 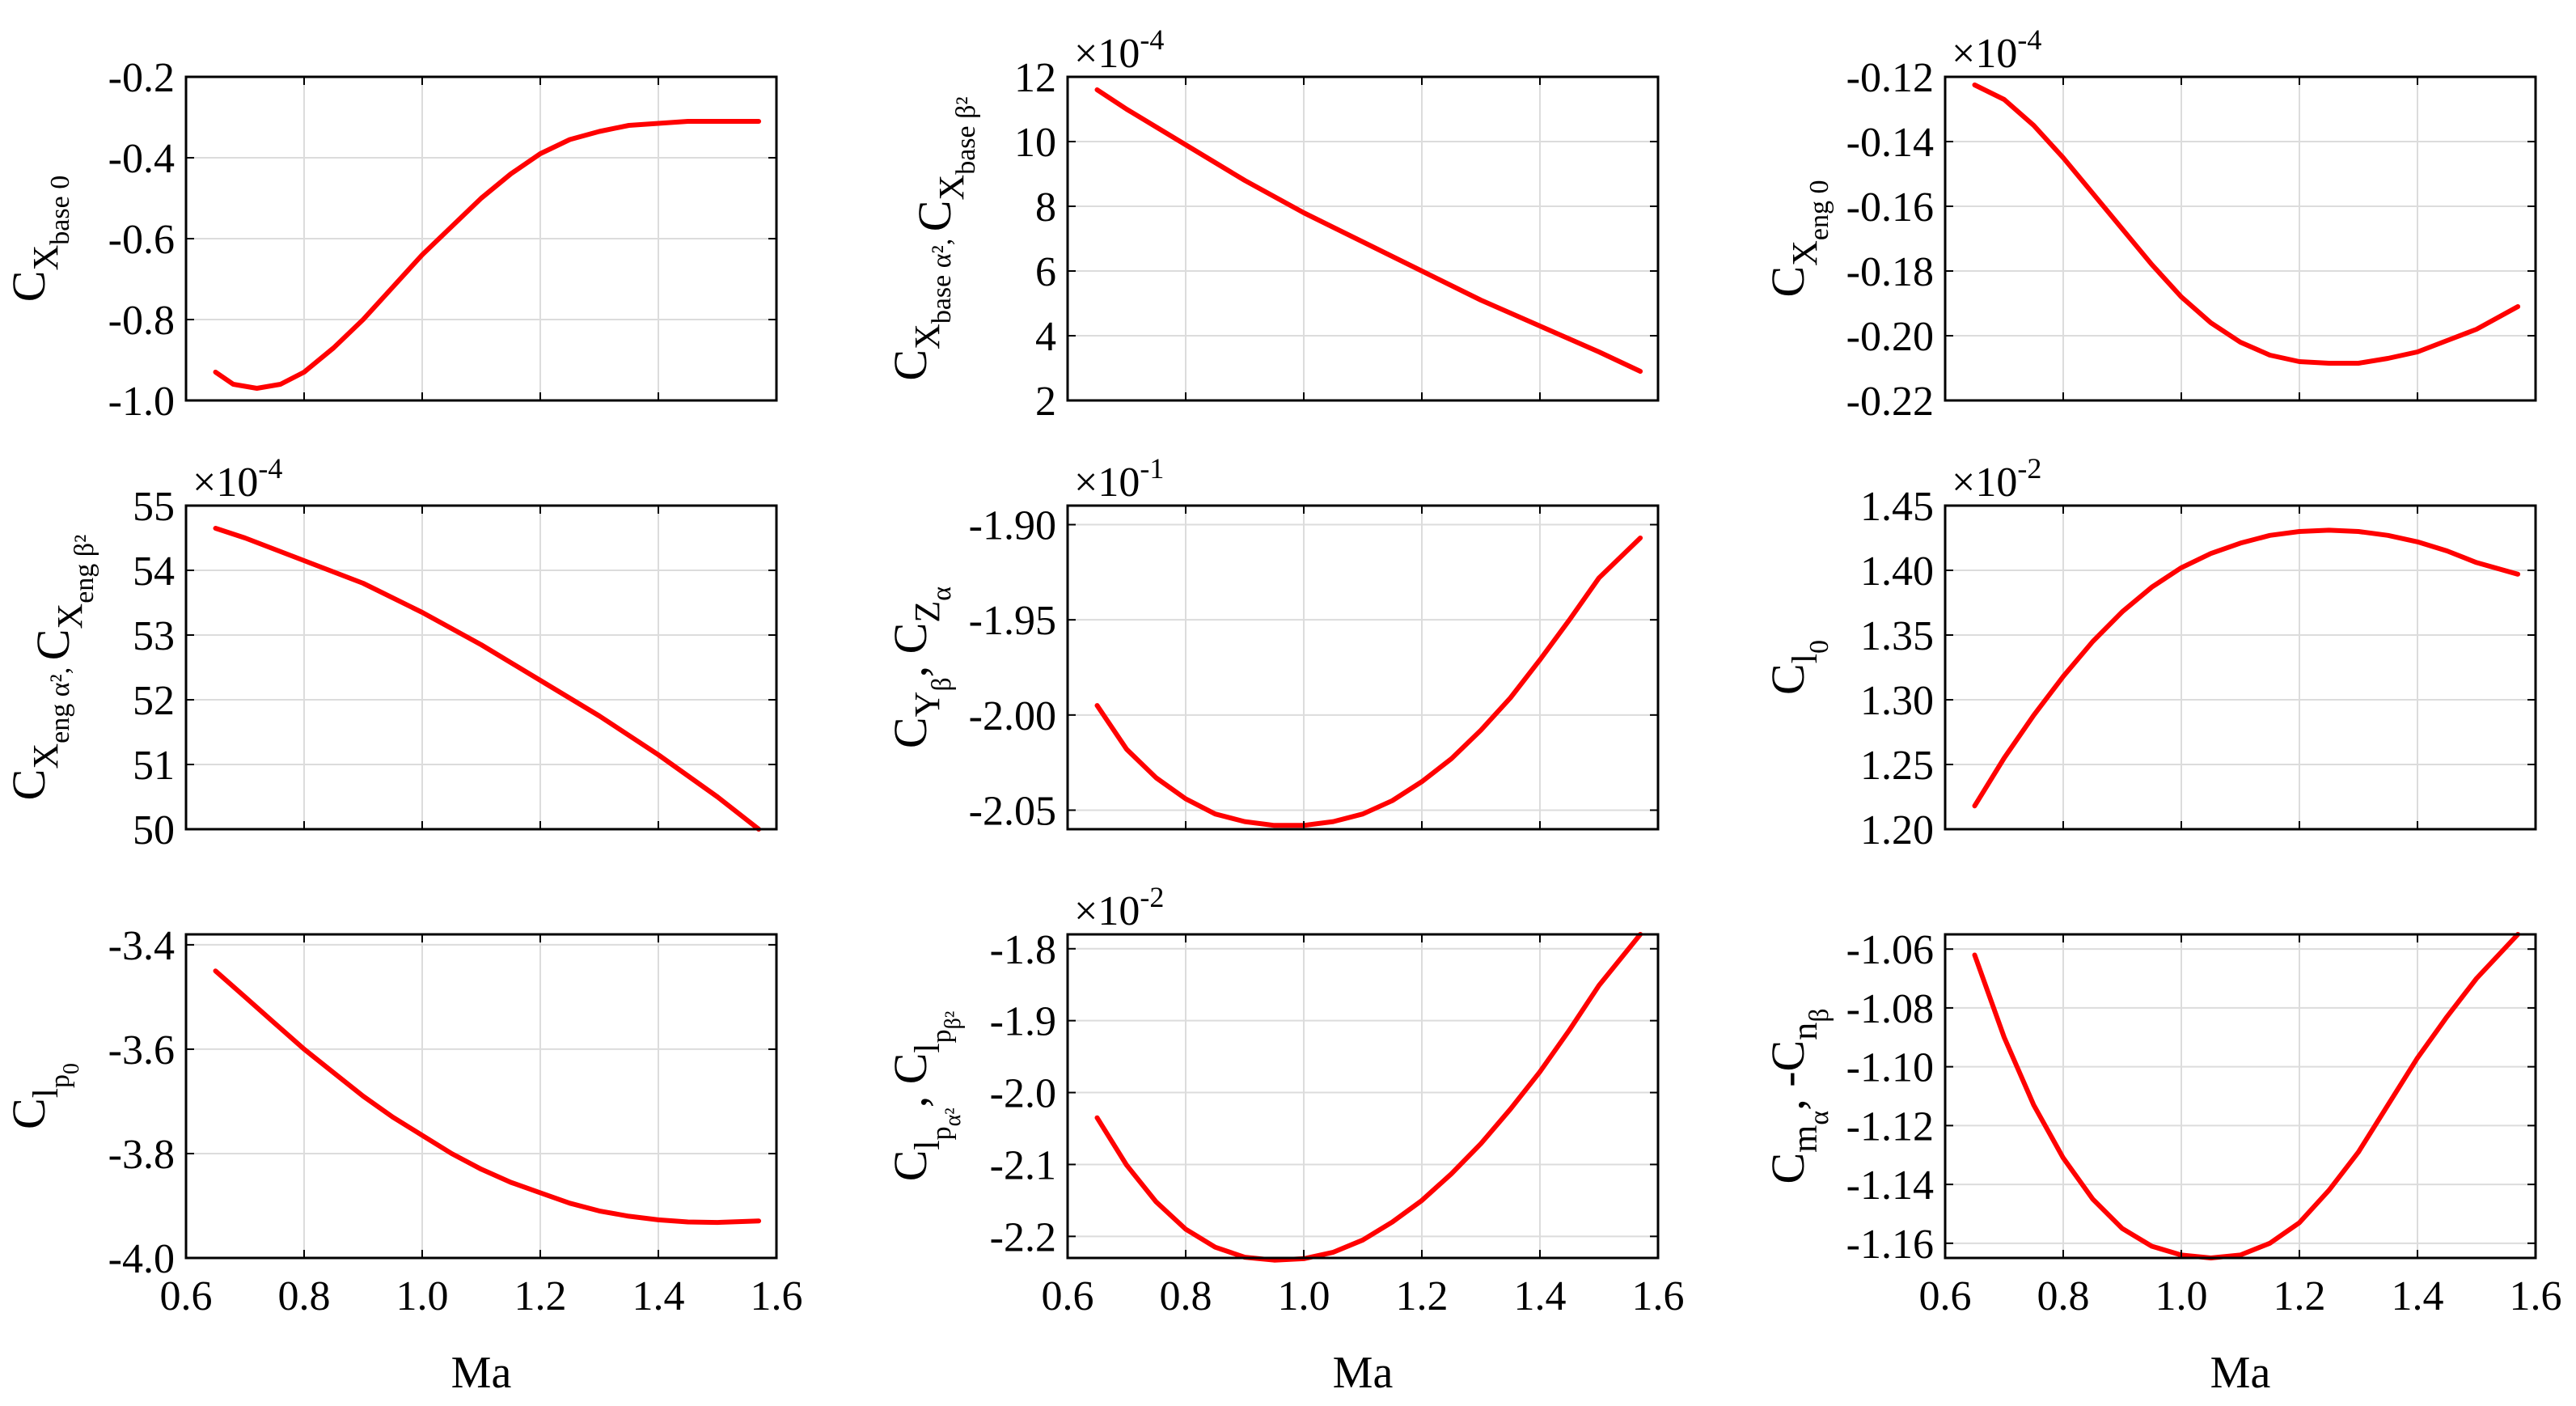 I want to click on y-tick-label: -1.90, so click(x=1013, y=526).